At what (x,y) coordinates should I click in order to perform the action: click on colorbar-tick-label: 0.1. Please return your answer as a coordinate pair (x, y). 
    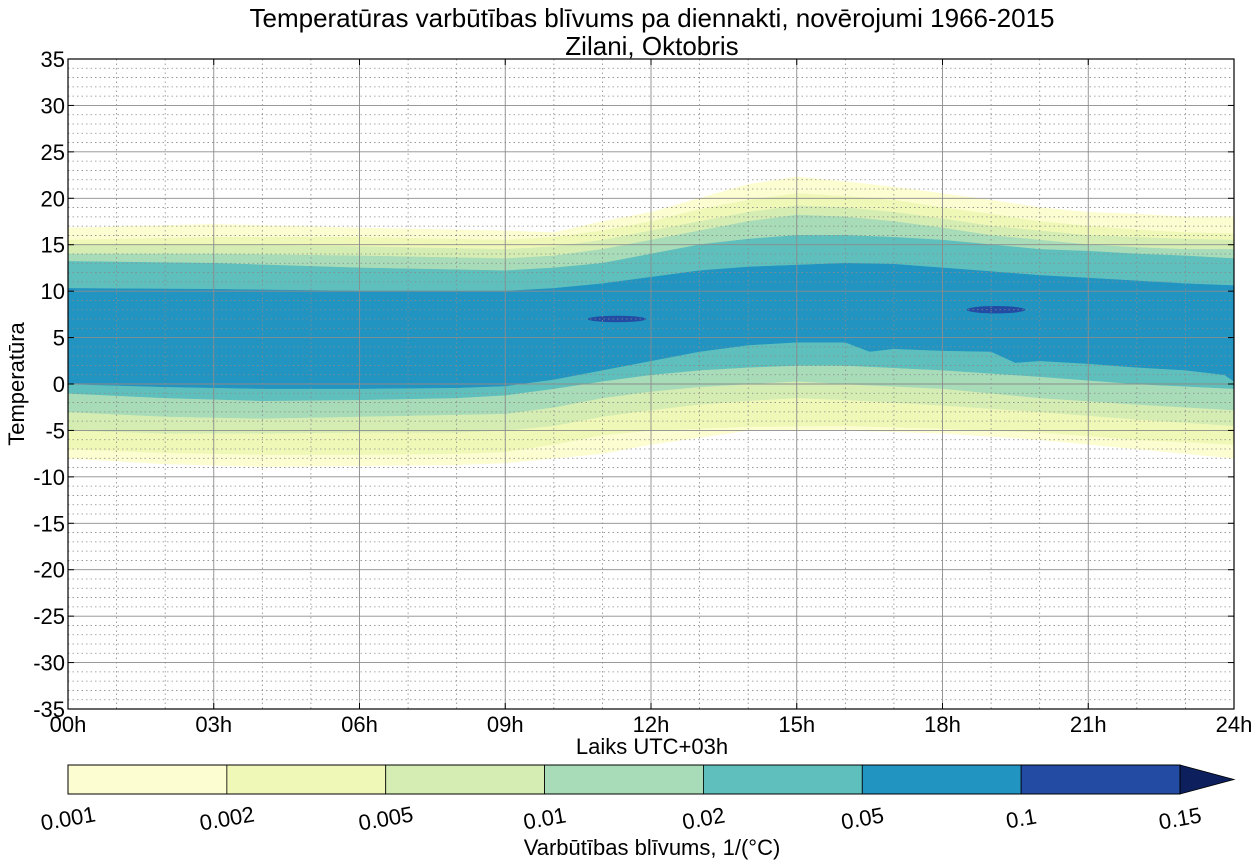
    Looking at the image, I should click on (1021, 819).